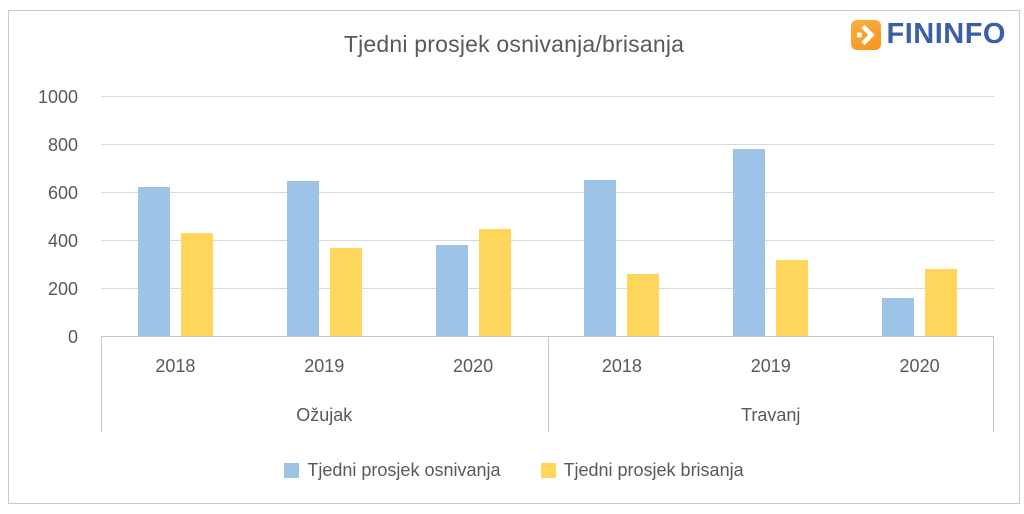 The width and height of the screenshot is (1024, 514). What do you see at coordinates (153, 261) in the screenshot?
I see `bar-osnivanja-oujak-2018` at bounding box center [153, 261].